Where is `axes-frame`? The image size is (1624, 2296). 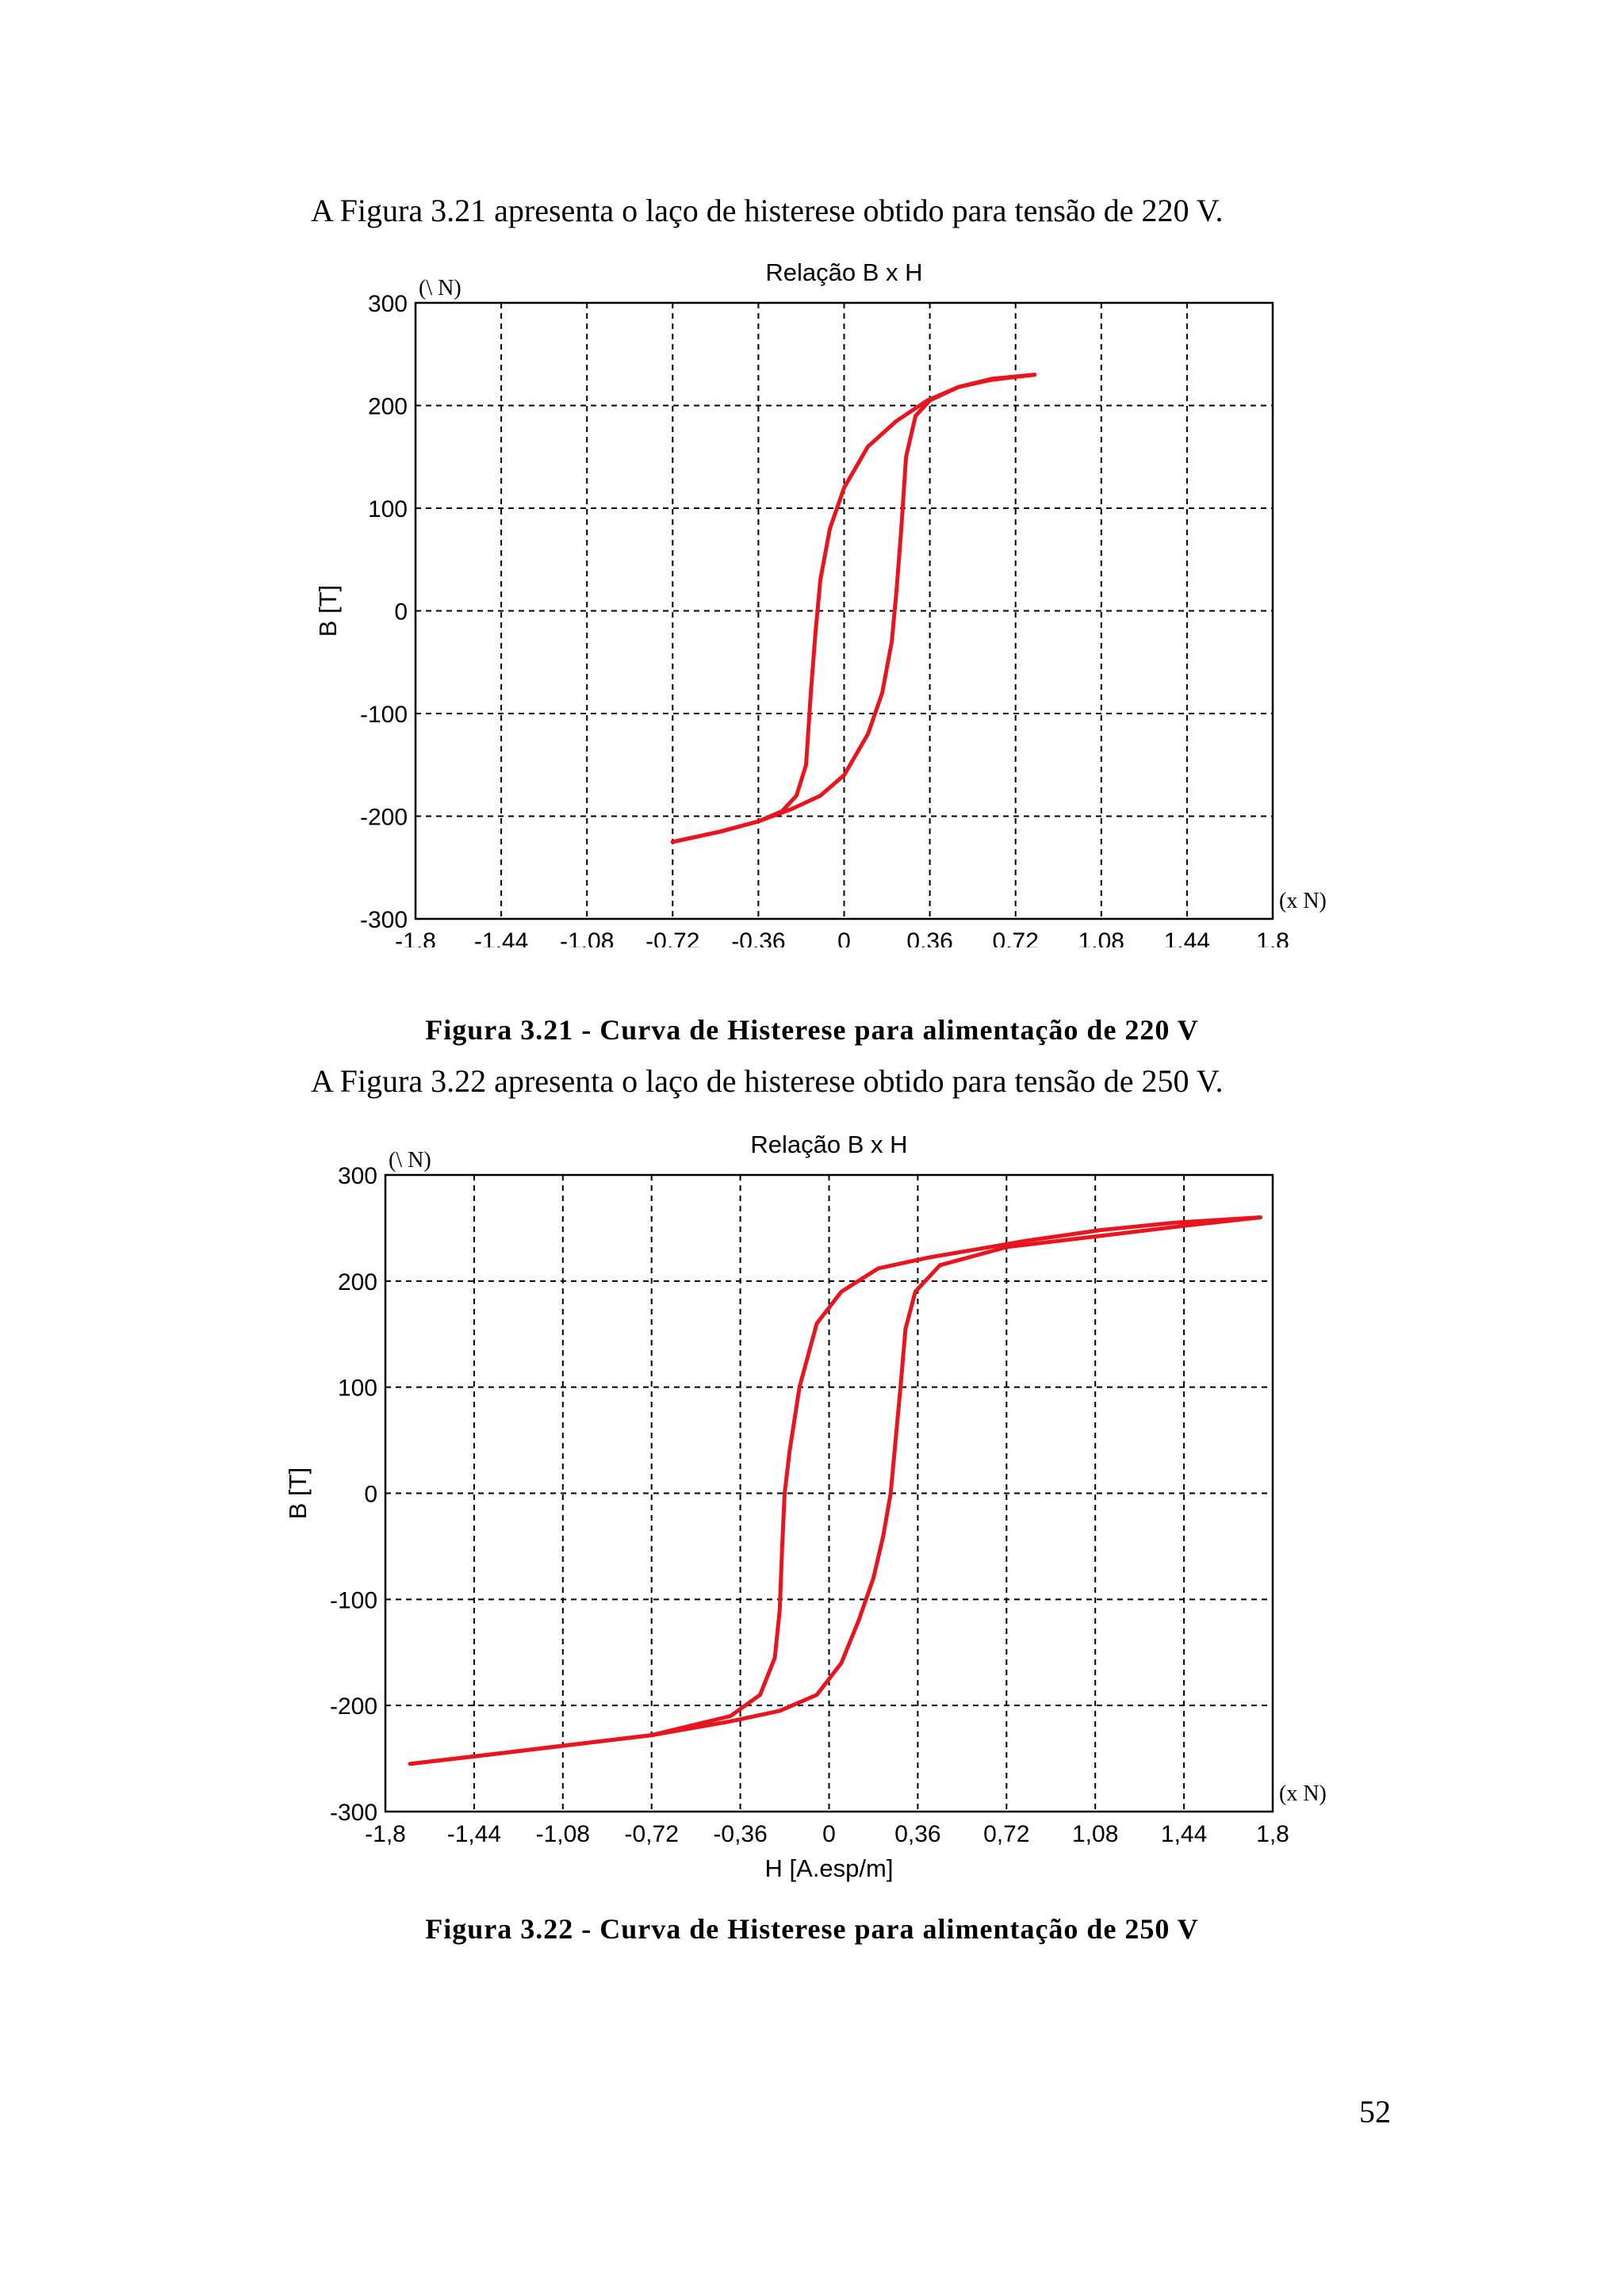
axes-frame is located at coordinates (844, 610).